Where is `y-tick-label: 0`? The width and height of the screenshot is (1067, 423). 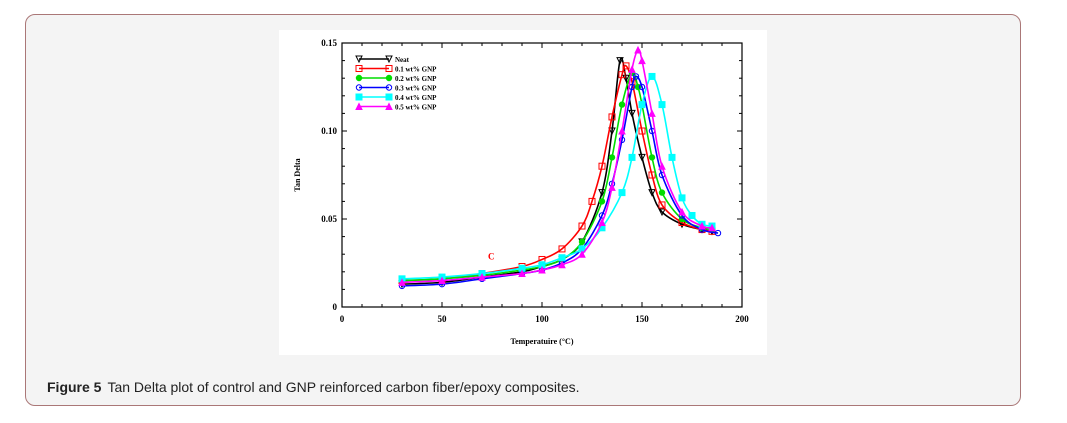 y-tick-label: 0 is located at coordinates (335, 307).